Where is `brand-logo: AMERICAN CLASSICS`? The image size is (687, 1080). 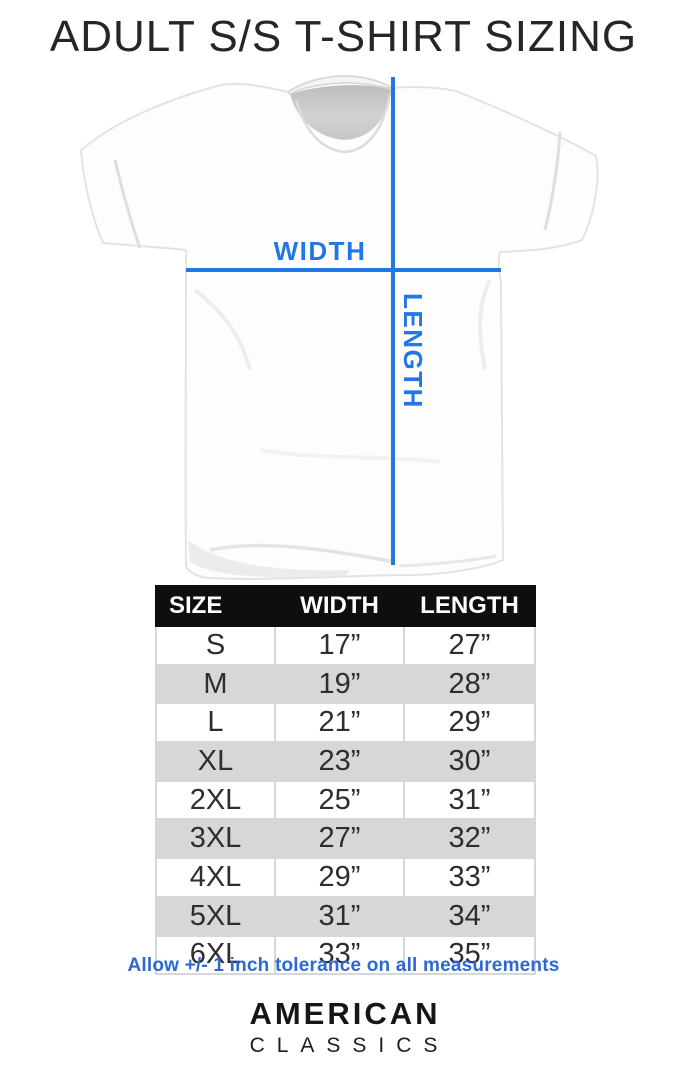 brand-logo: AMERICAN CLASSICS is located at coordinates (343, 1027).